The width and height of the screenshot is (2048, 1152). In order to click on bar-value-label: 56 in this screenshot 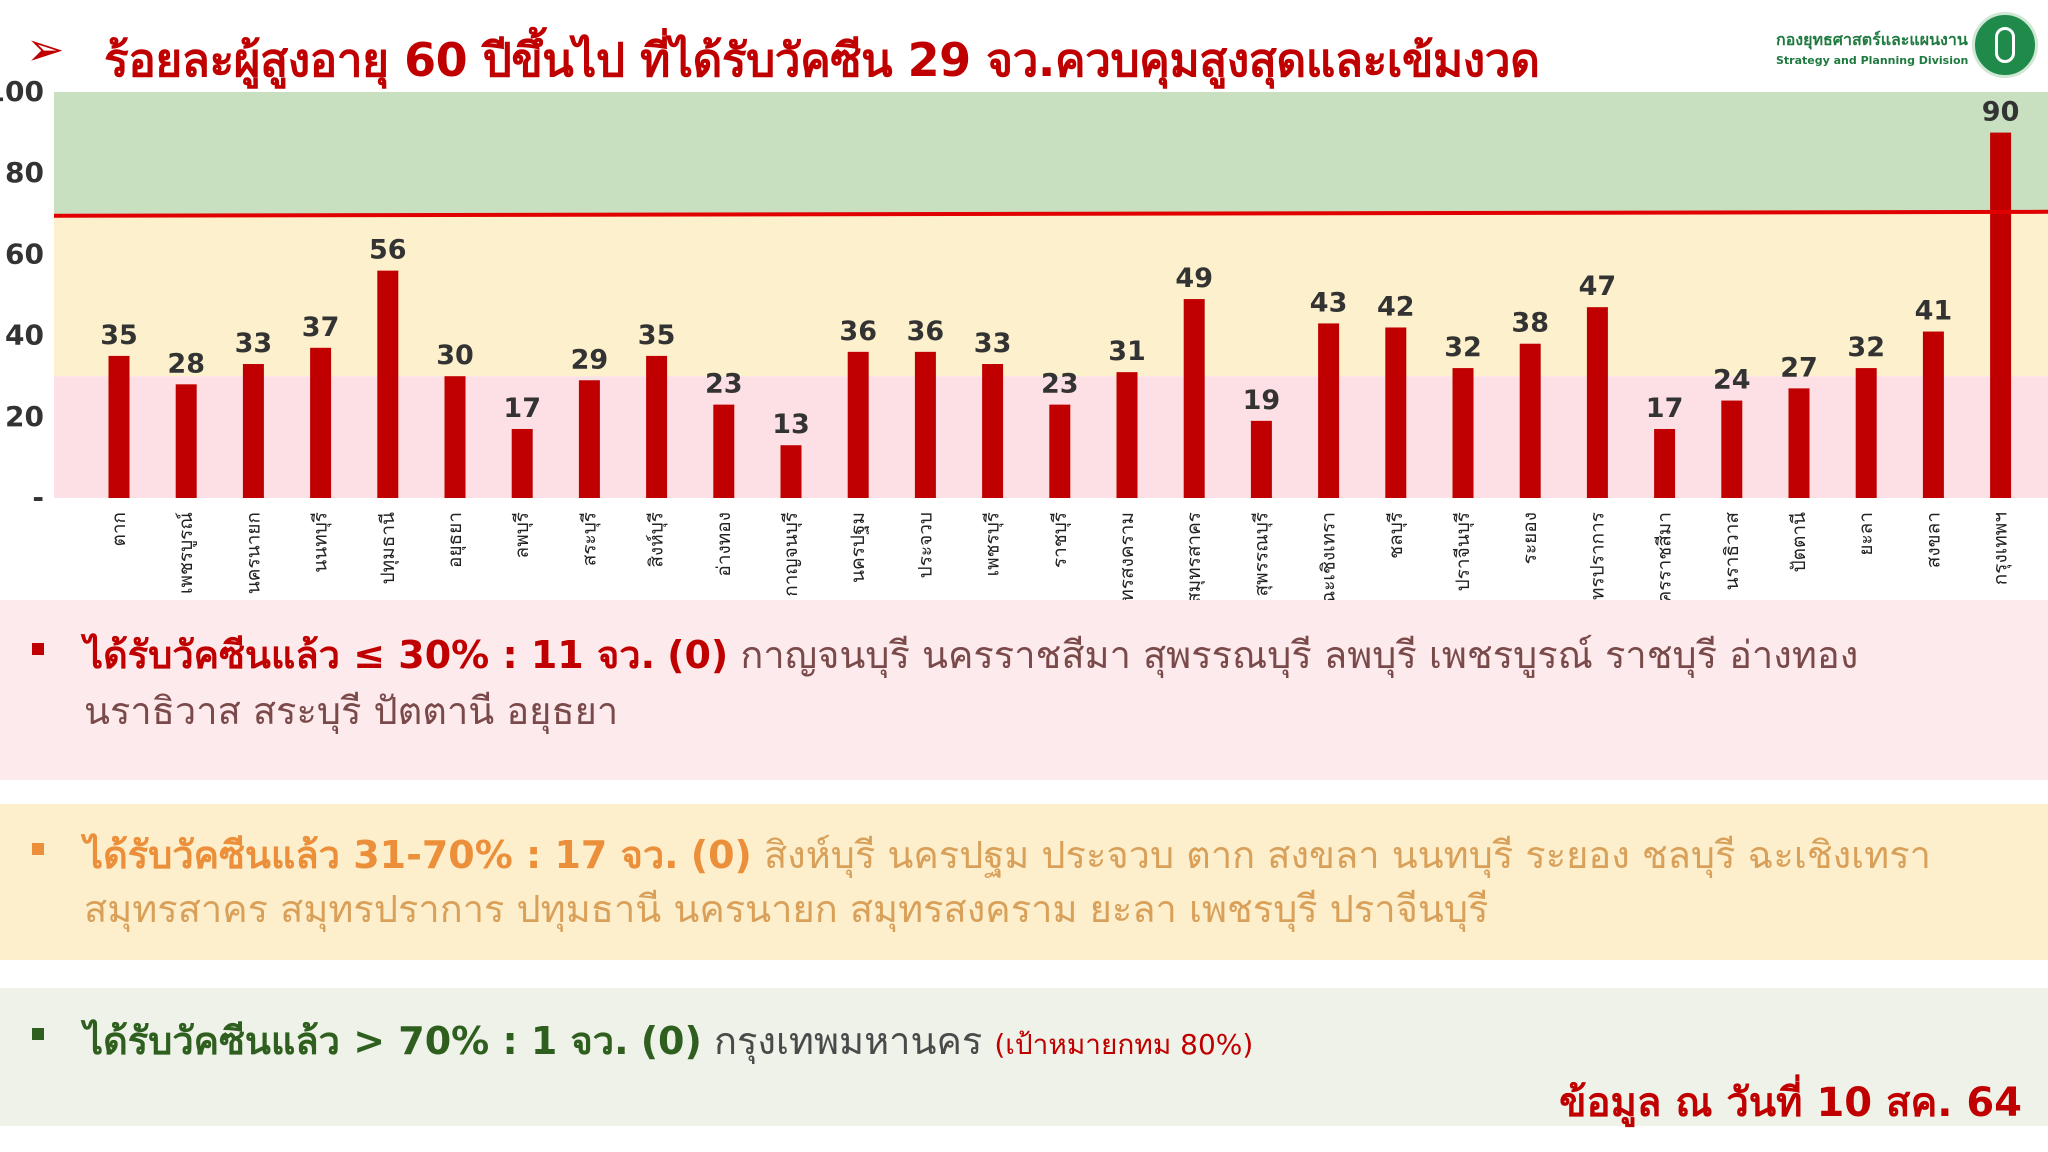, I will do `click(388, 250)`.